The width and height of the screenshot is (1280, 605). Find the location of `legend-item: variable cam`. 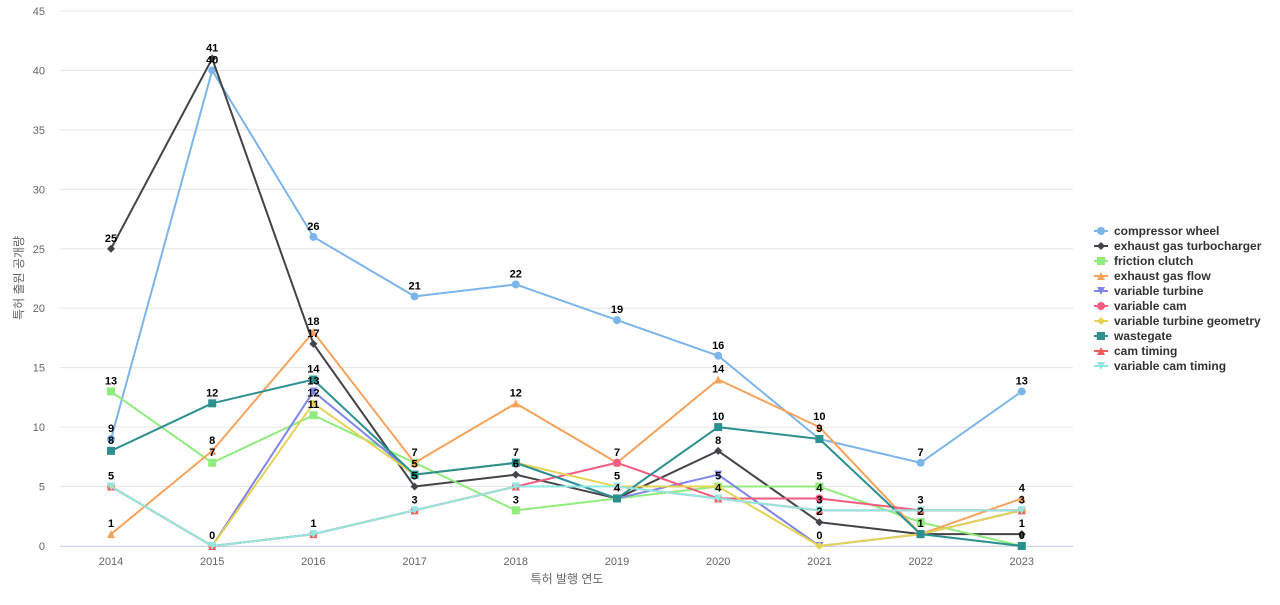

legend-item: variable cam is located at coordinates (1140, 306).